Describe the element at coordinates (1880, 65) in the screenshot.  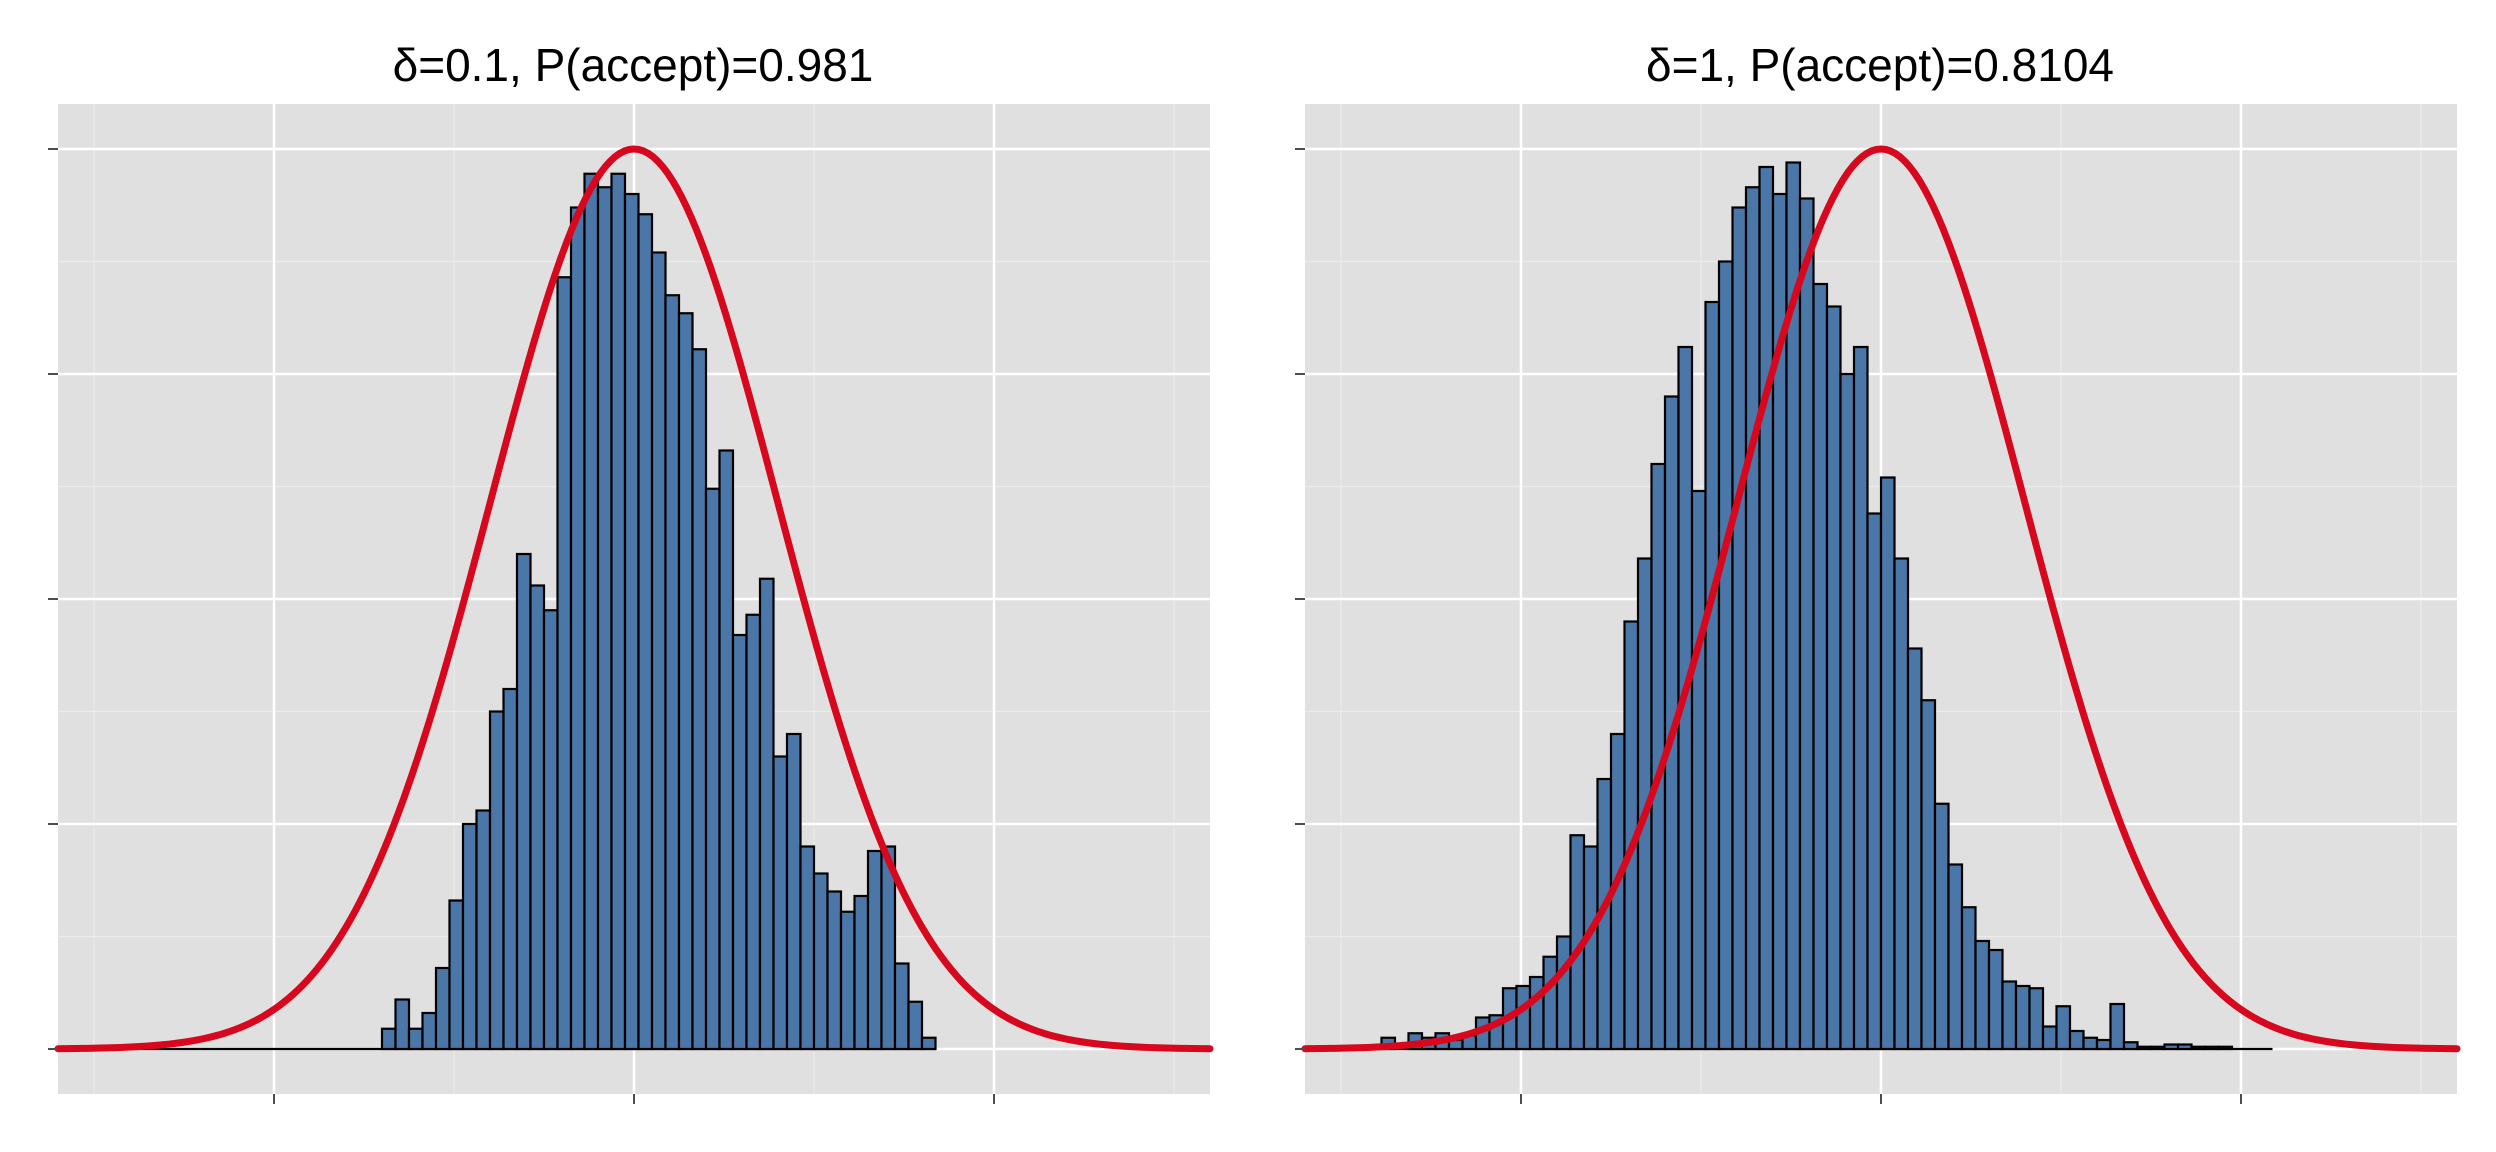
I see `panel-right-title: δ=1, P(accept)=0.8104` at that location.